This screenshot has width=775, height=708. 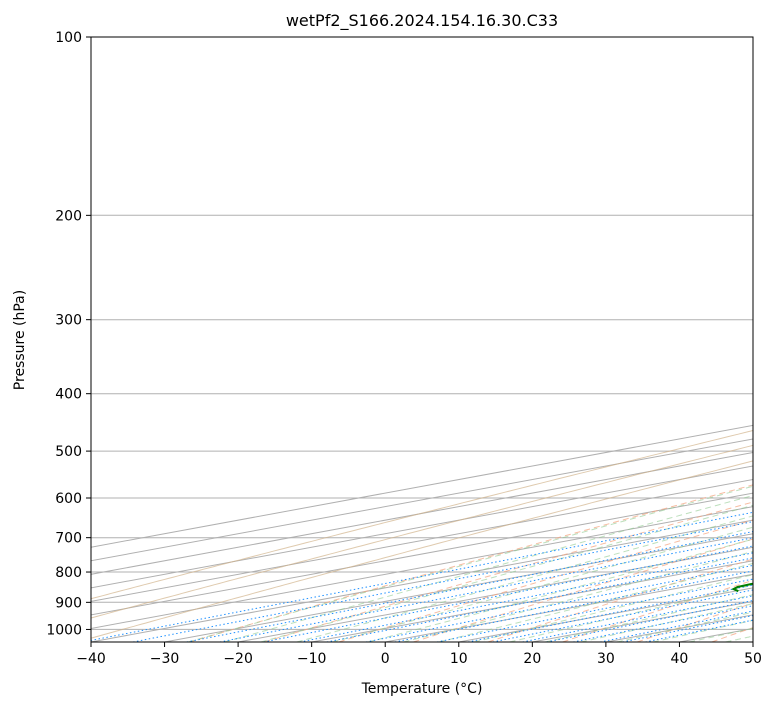 What do you see at coordinates (532, 659) in the screenshot?
I see `x-tick-label: 20` at bounding box center [532, 659].